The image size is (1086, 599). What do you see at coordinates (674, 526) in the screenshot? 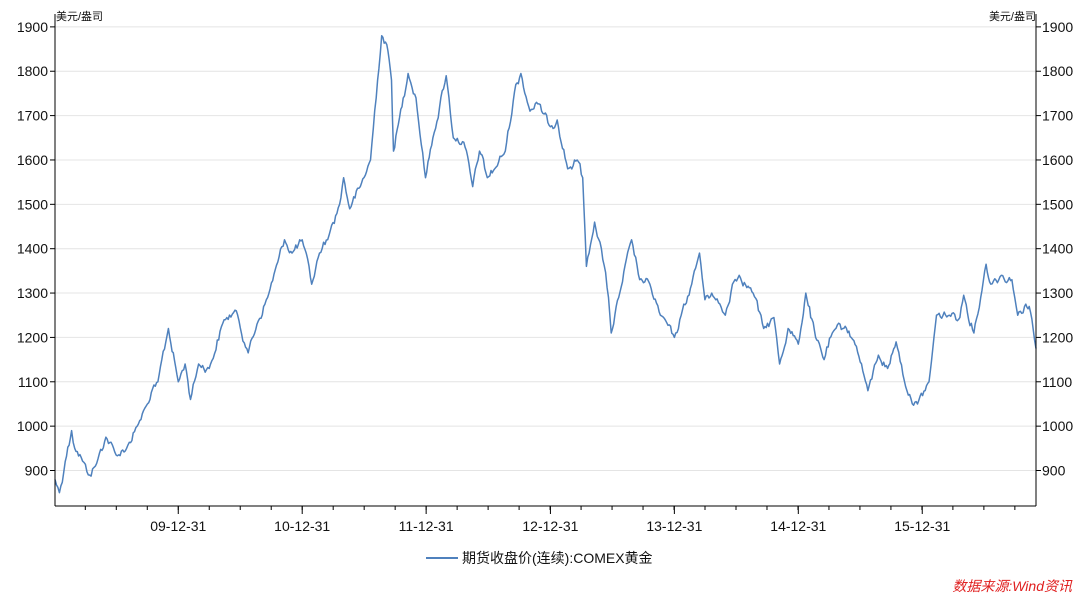
I see `x-tick-label: 13-12-31` at bounding box center [674, 526].